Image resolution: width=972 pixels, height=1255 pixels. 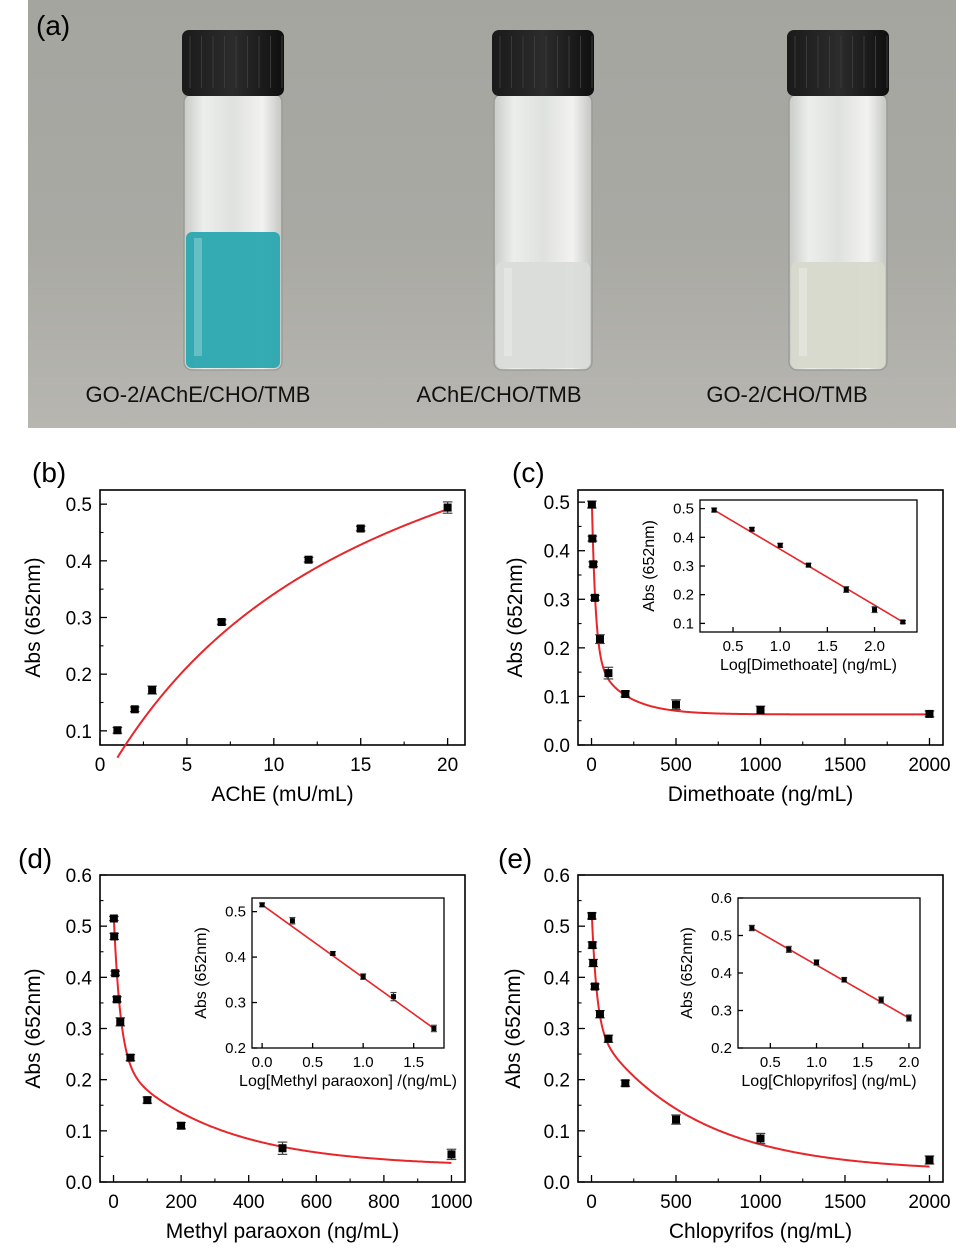 I want to click on frame, so click(x=282, y=617).